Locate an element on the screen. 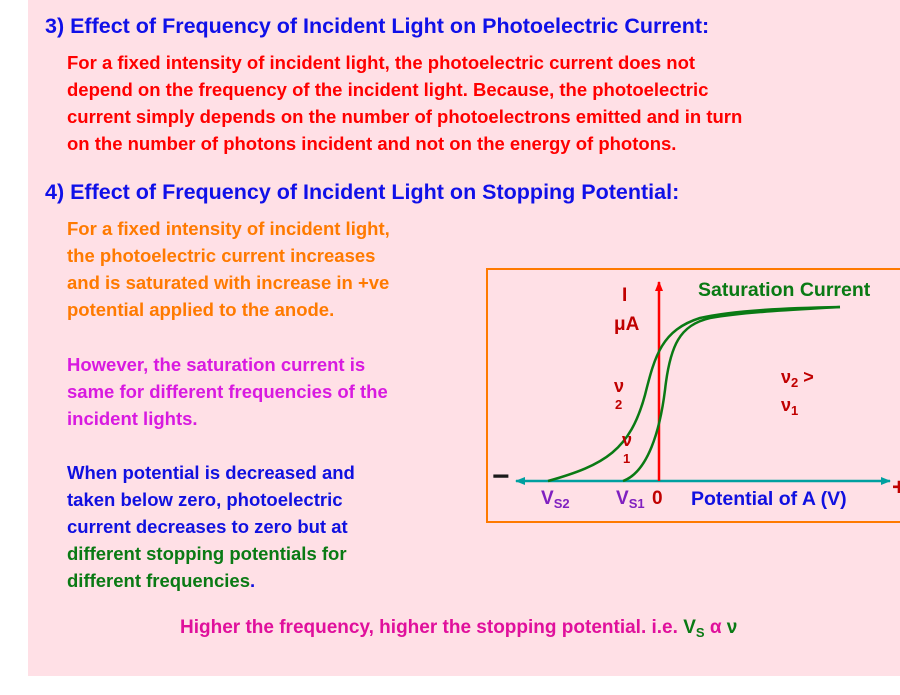  nu2-curve is located at coordinates (694, 394).